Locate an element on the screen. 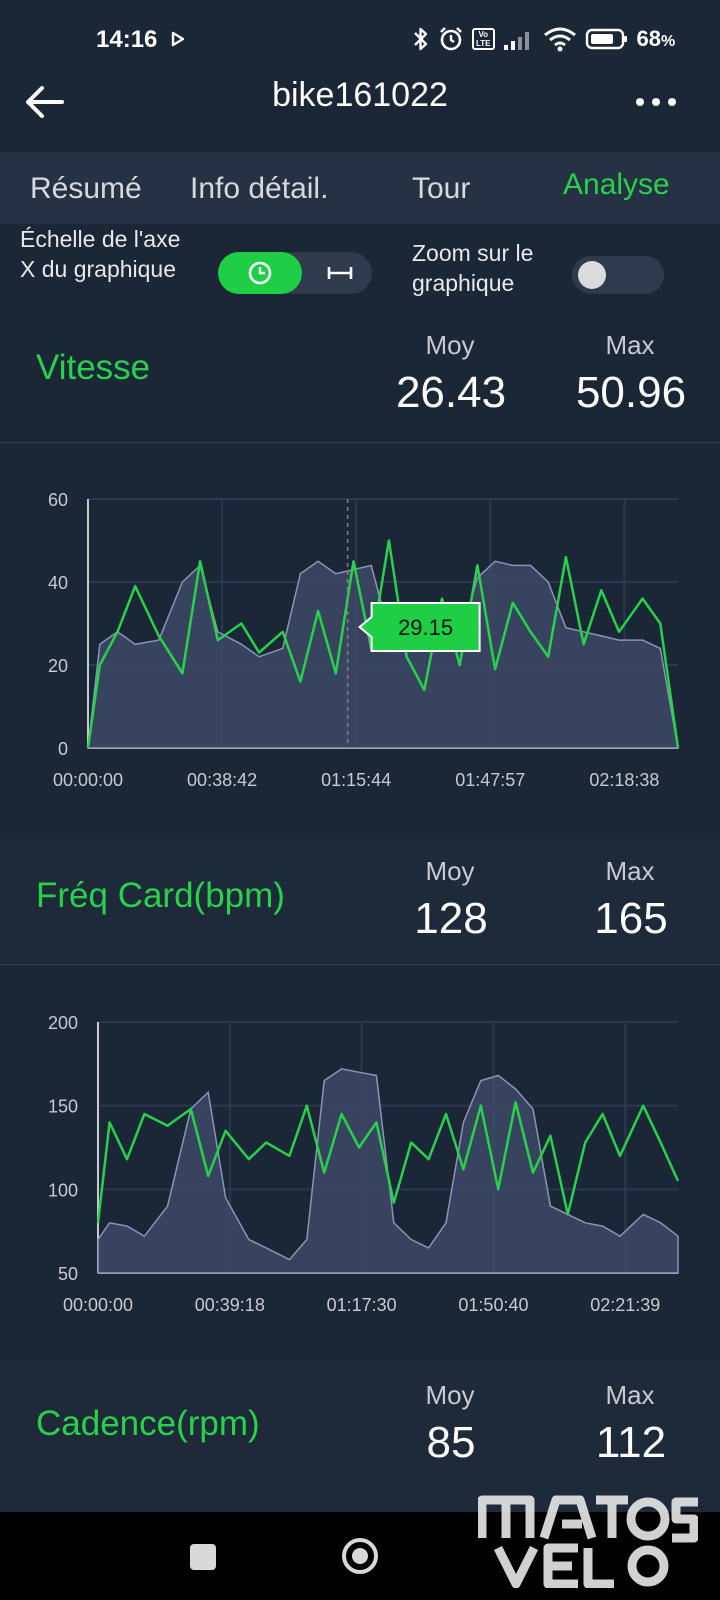 This screenshot has width=720, height=1600. alarm-icon is located at coordinates (451, 39).